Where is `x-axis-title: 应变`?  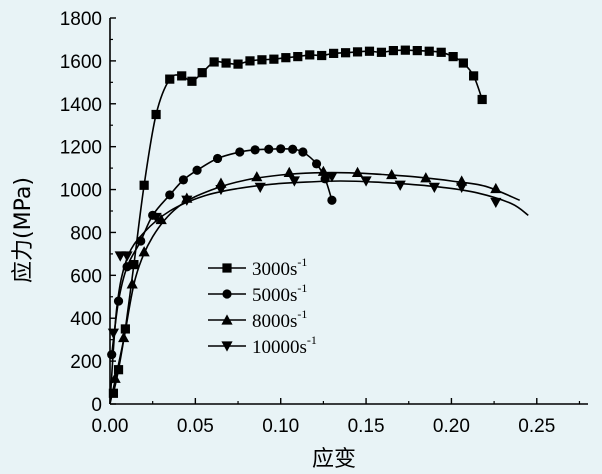
x-axis-title: 应变 is located at coordinates (334, 459).